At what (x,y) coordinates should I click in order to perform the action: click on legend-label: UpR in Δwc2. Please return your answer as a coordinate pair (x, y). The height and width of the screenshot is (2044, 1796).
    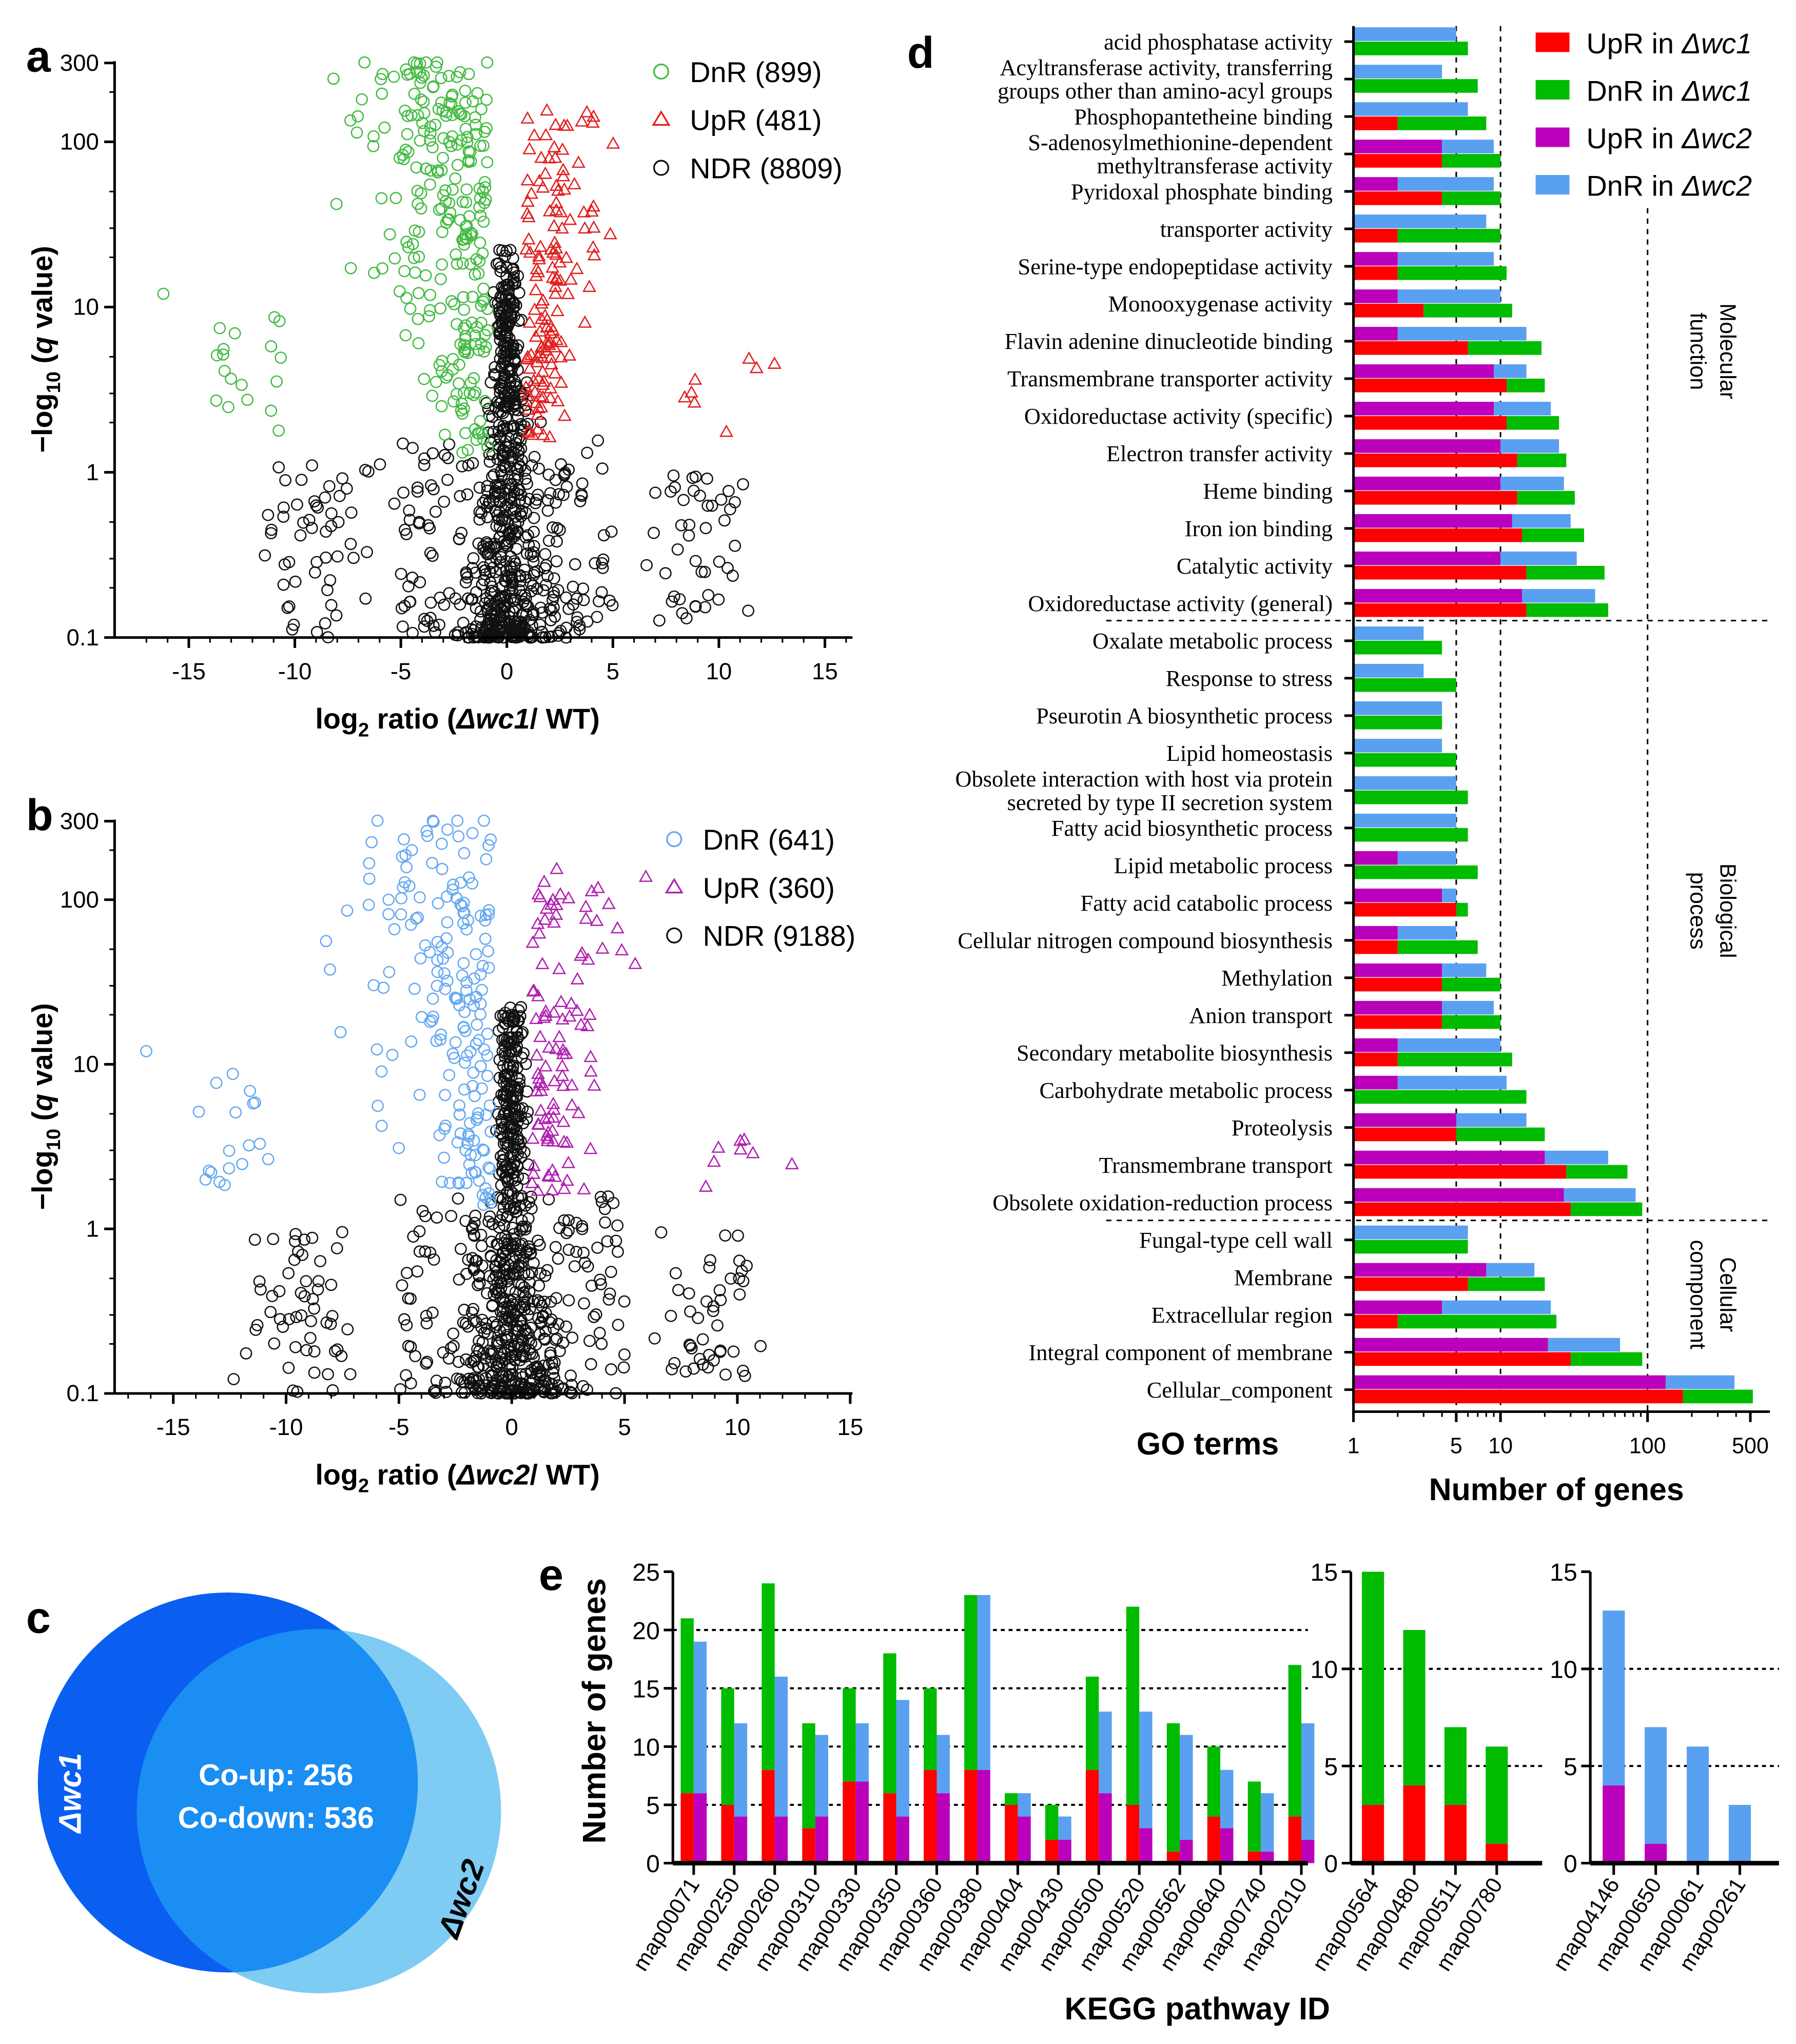
    Looking at the image, I should click on (1669, 138).